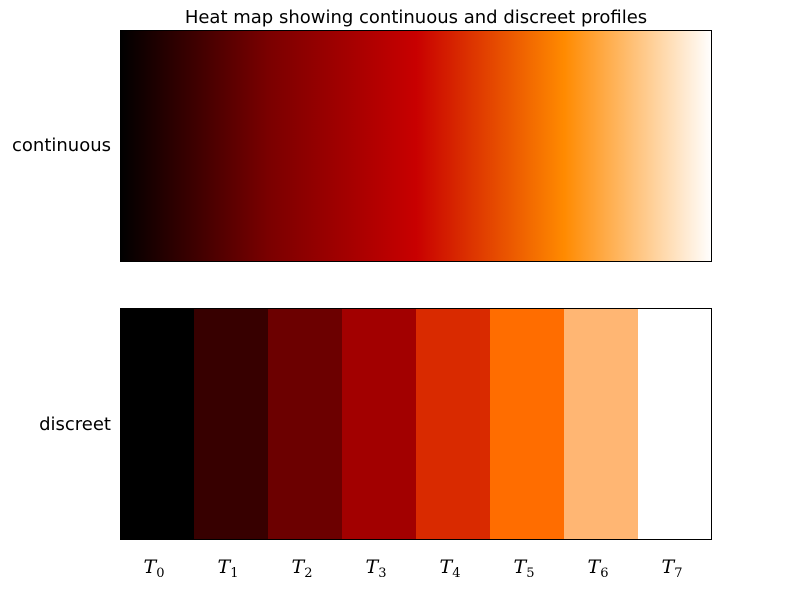 The image size is (800, 600). What do you see at coordinates (228, 568) in the screenshot?
I see `x-tick-label-1: T1` at bounding box center [228, 568].